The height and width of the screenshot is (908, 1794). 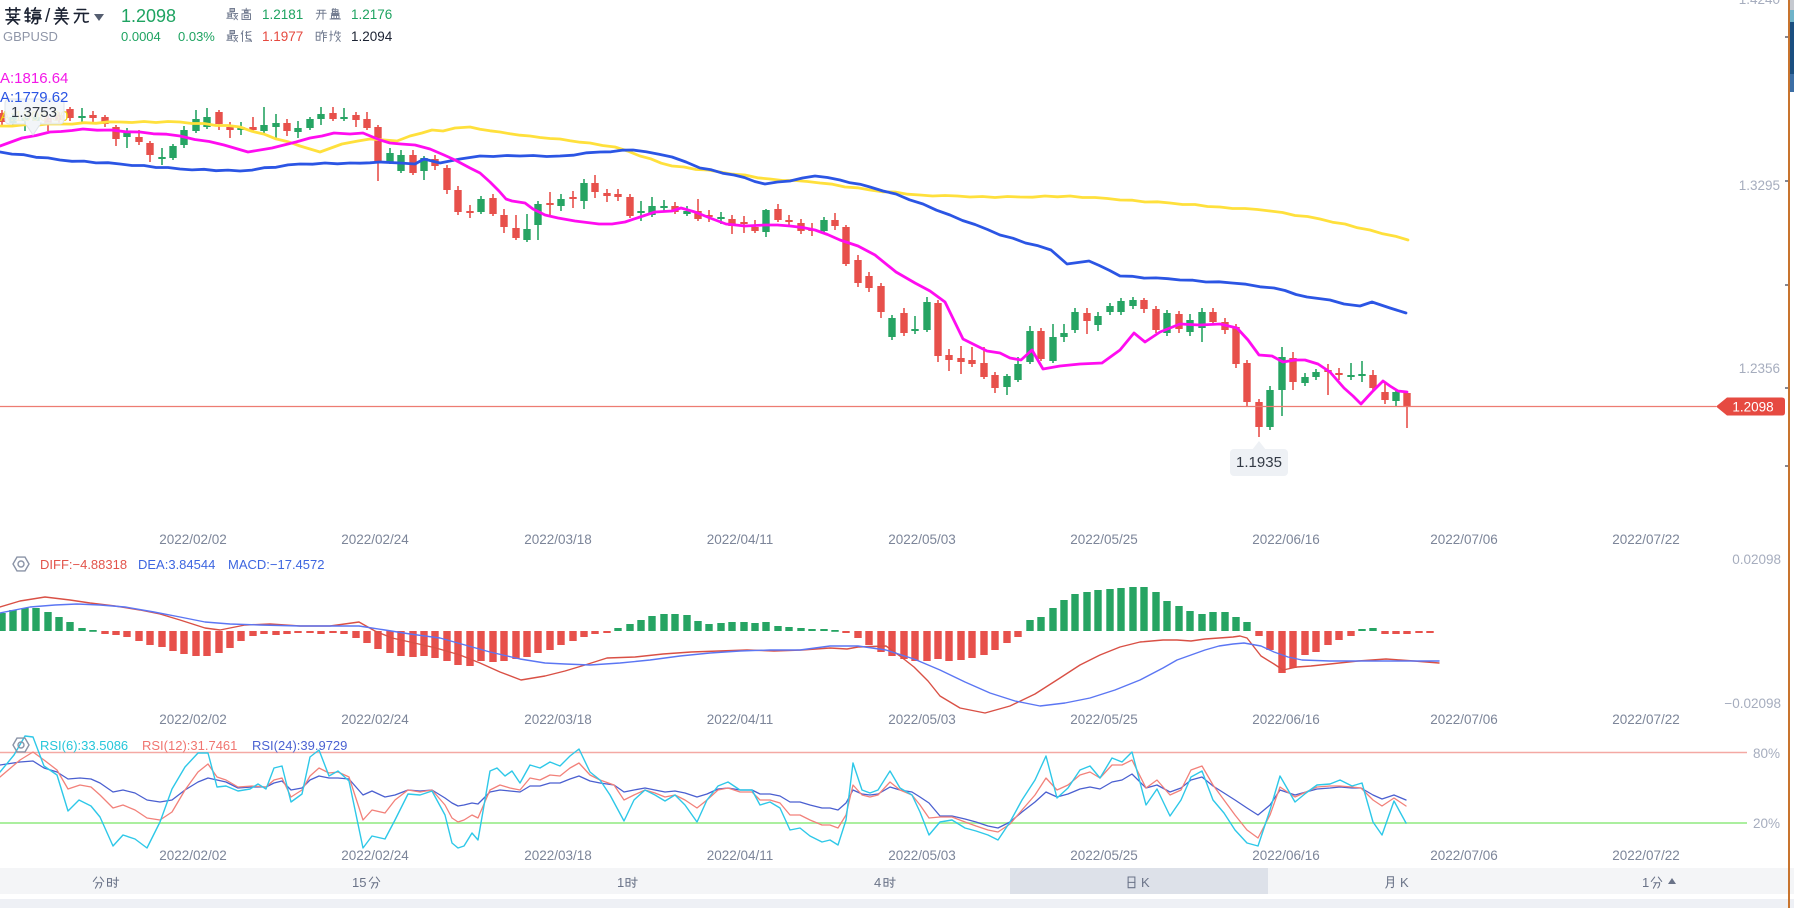 I want to click on svg-text: 1.1935, so click(x=1259, y=462).